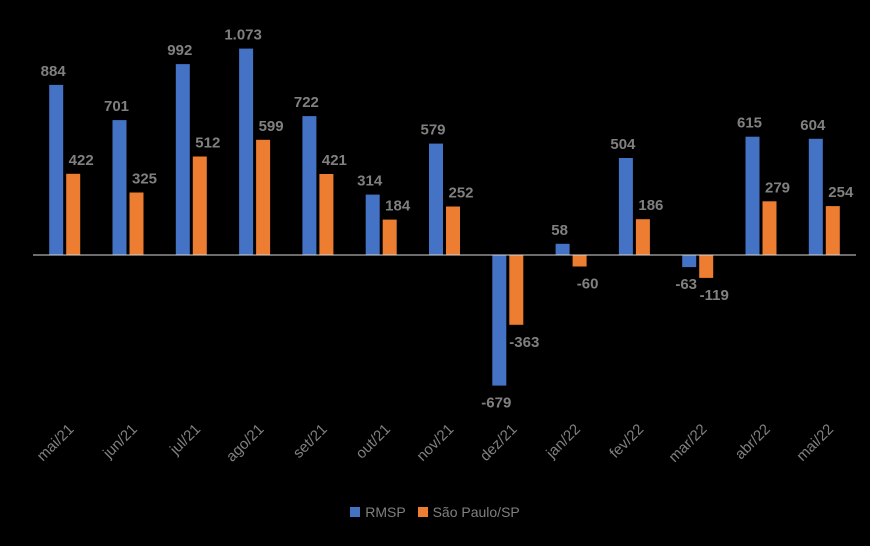  Describe the element at coordinates (116, 106) in the screenshot. I see `value-label-rmsp-jun-21: 701` at that location.